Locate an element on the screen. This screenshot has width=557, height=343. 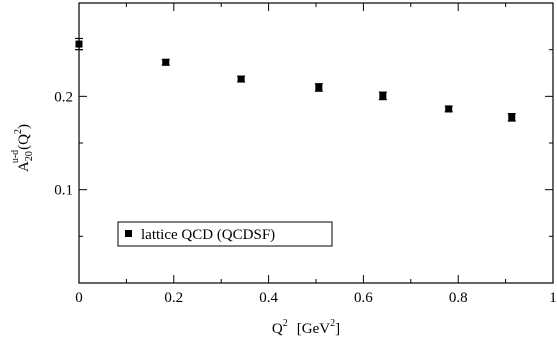
y-tick-label: 0.1 is located at coordinates (63, 191).